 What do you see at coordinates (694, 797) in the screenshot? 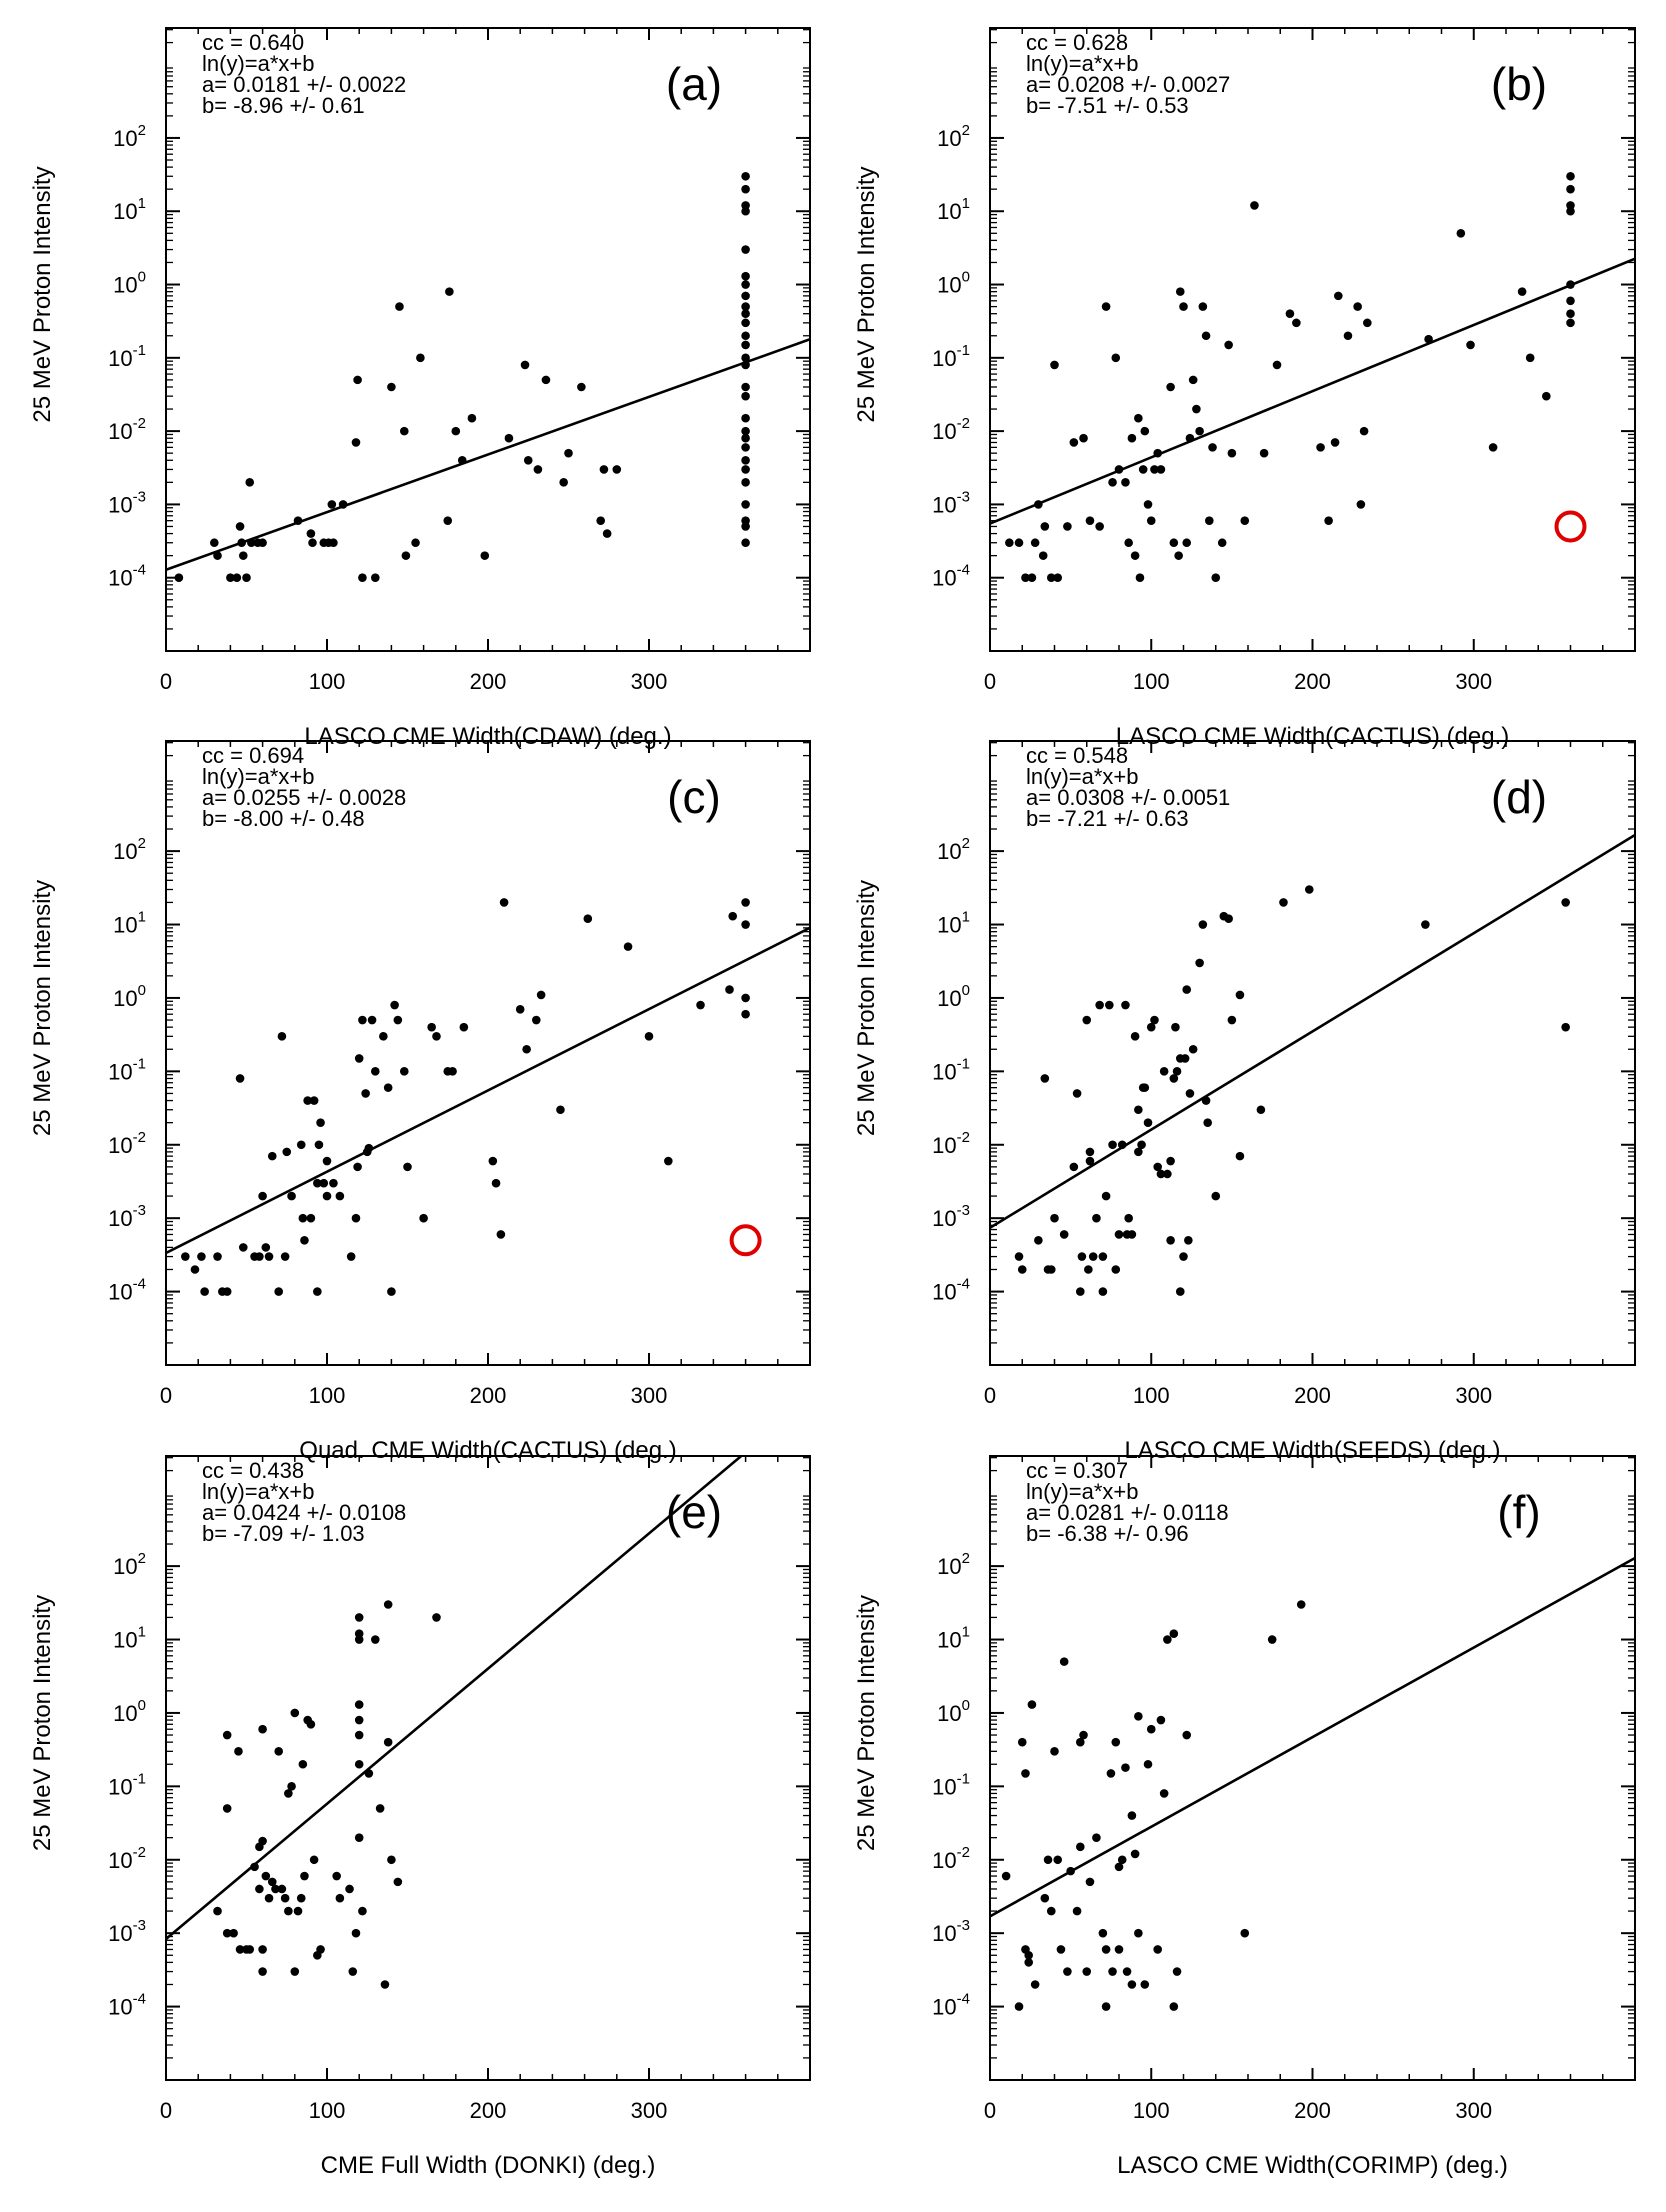
I see `panel-letter: (c)` at bounding box center [694, 797].